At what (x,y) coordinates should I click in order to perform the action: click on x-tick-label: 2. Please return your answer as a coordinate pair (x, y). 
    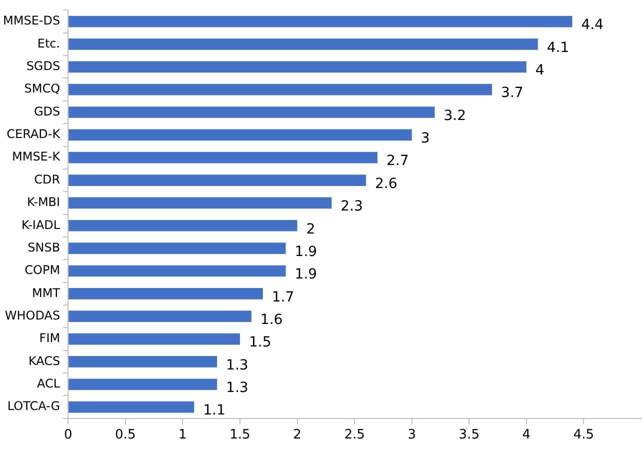
    Looking at the image, I should click on (297, 435).